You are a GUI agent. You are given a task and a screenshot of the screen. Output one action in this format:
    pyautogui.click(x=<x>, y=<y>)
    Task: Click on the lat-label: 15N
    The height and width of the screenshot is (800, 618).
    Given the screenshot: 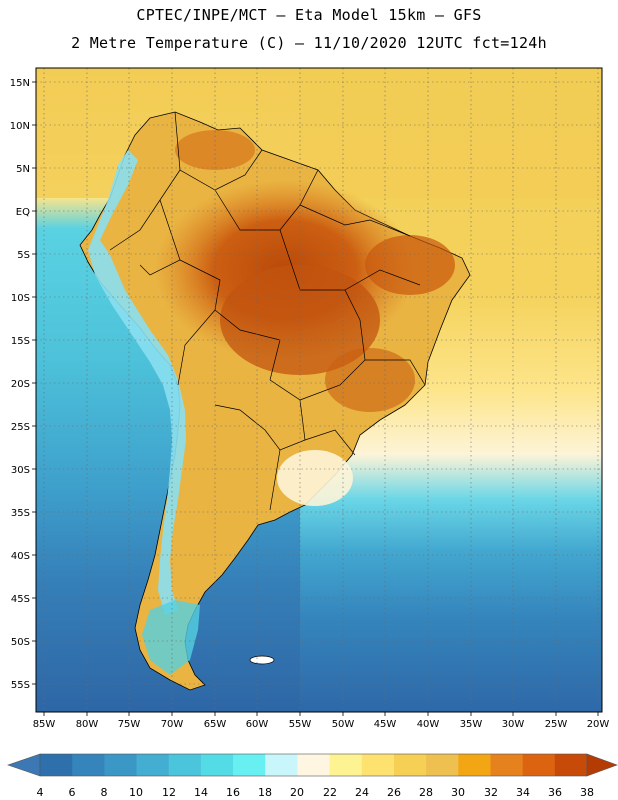 What is the action you would take?
    pyautogui.click(x=20, y=83)
    